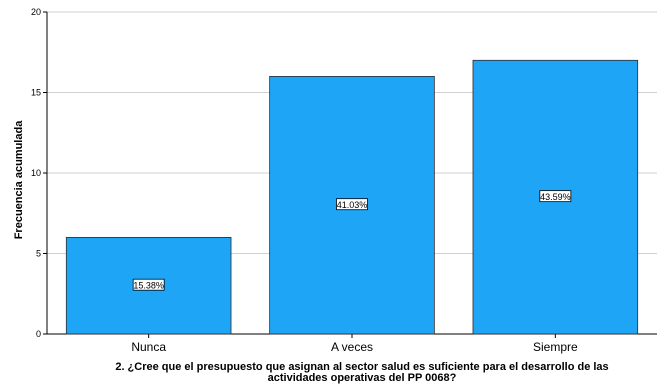  Describe the element at coordinates (36, 93) in the screenshot. I see `y-tick-label: 15` at that location.